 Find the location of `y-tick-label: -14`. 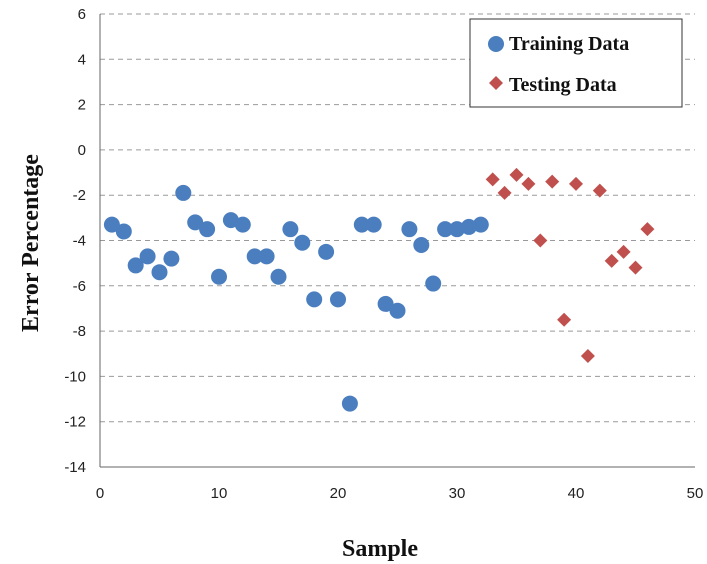

y-tick-label: -14 is located at coordinates (75, 467).